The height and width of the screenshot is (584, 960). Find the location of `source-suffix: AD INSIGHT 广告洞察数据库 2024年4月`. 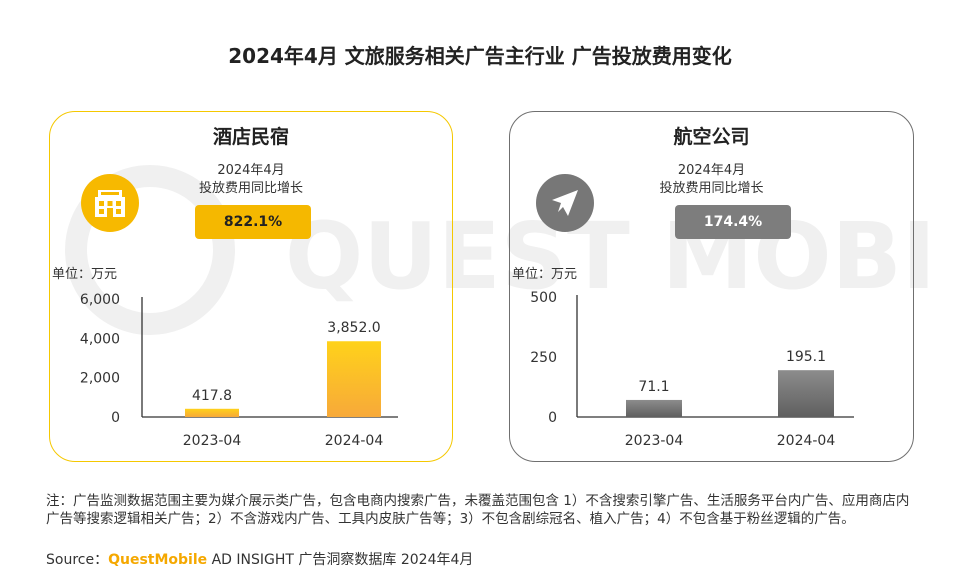

source-suffix: AD INSIGHT 广告洞察数据库 2024年4月 is located at coordinates (340, 560).